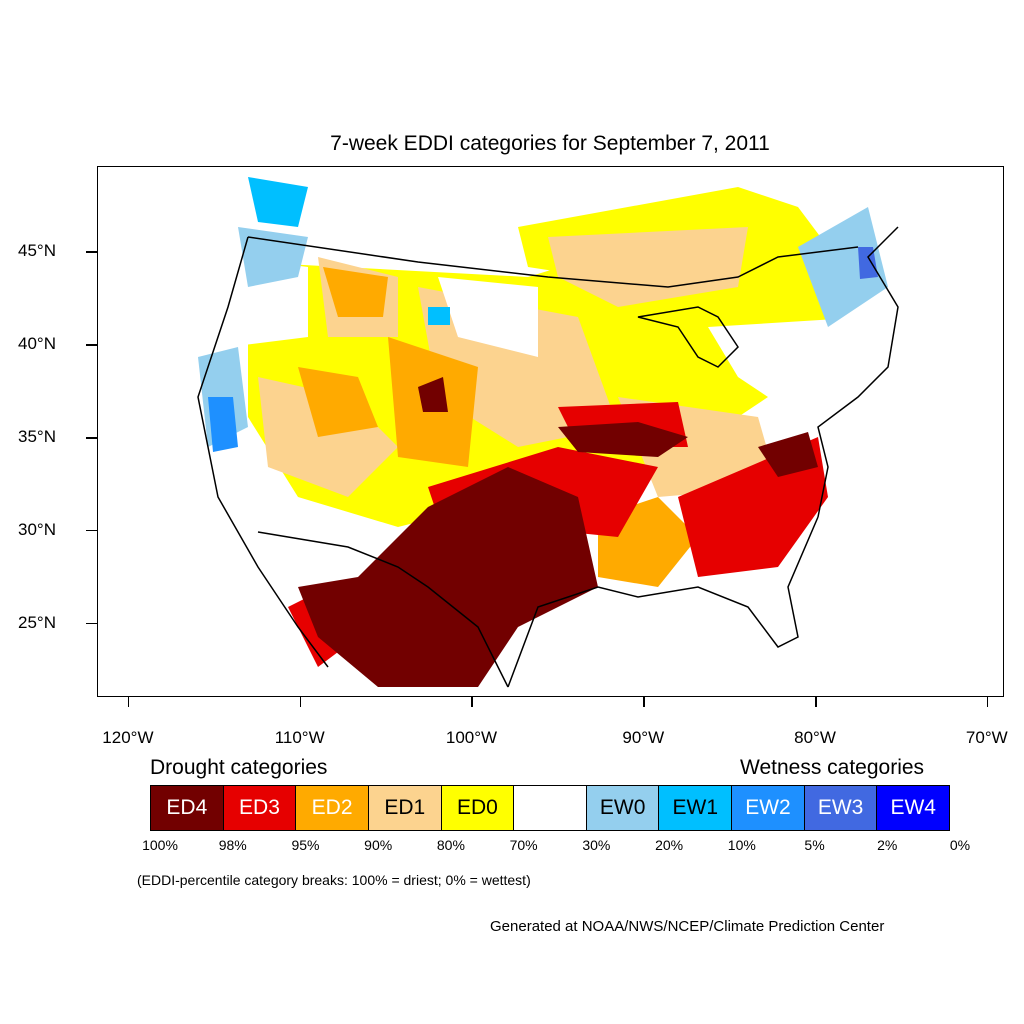 The image size is (1024, 1024). I want to click on legend-box-ew1: EW1, so click(696, 808).